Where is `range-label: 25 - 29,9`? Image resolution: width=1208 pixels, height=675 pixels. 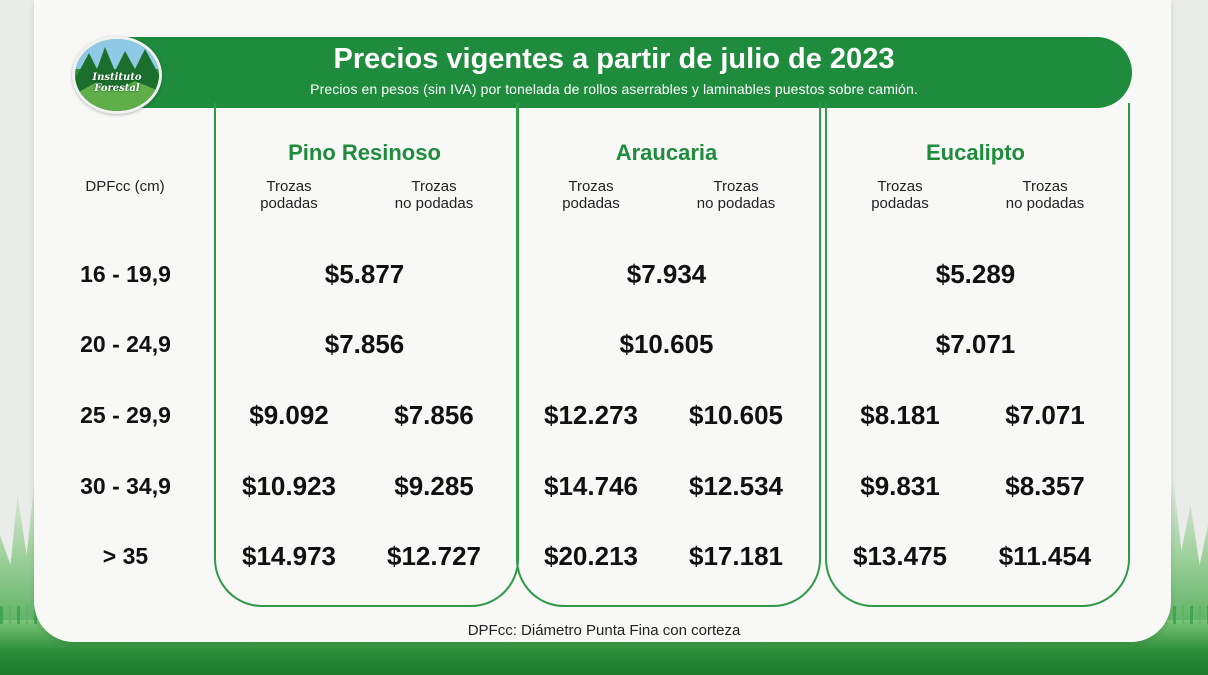
range-label: 25 - 29,9 is located at coordinates (125, 415).